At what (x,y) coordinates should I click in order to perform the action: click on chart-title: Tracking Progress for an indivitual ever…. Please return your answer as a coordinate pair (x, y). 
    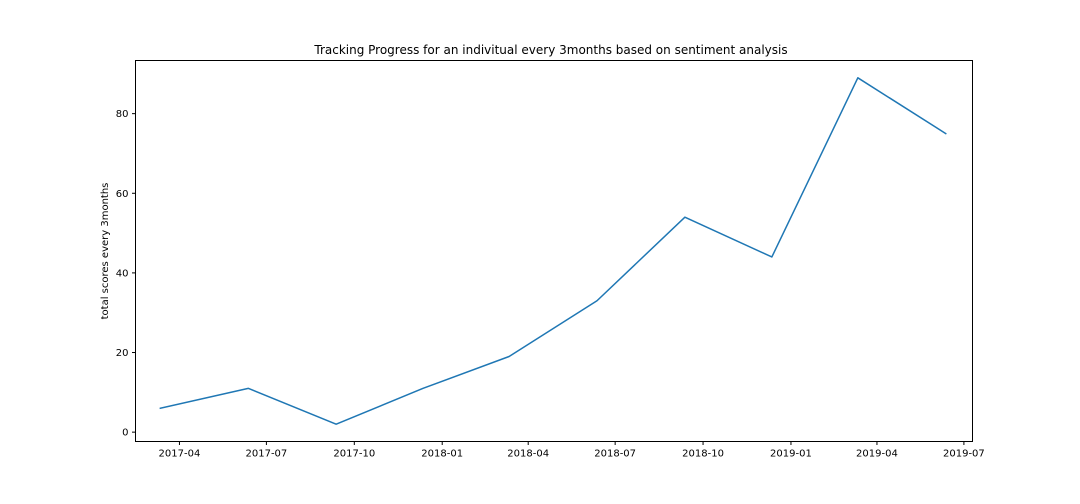
    Looking at the image, I should click on (550, 50).